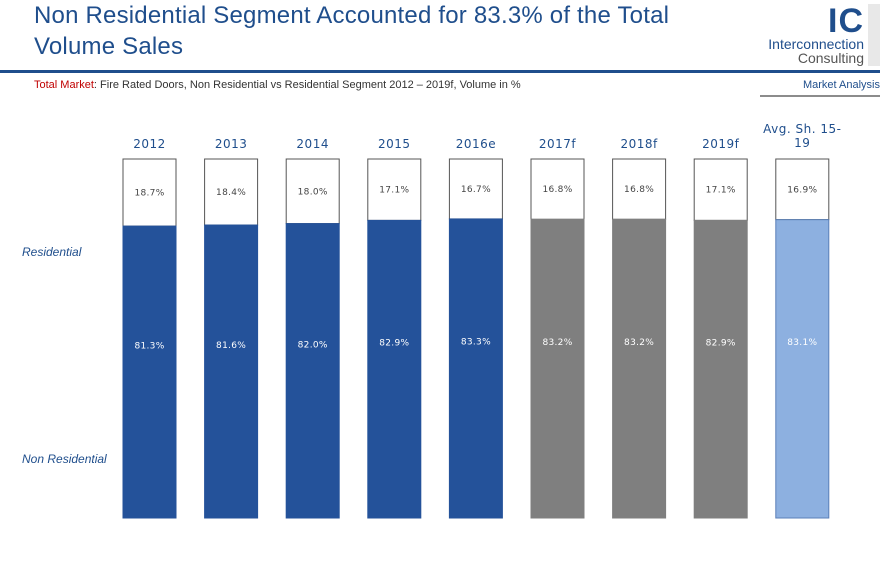 The width and height of the screenshot is (884, 571). Describe the element at coordinates (812, 35) in the screenshot. I see `company-logo: IC Interconnection Consulting` at that location.